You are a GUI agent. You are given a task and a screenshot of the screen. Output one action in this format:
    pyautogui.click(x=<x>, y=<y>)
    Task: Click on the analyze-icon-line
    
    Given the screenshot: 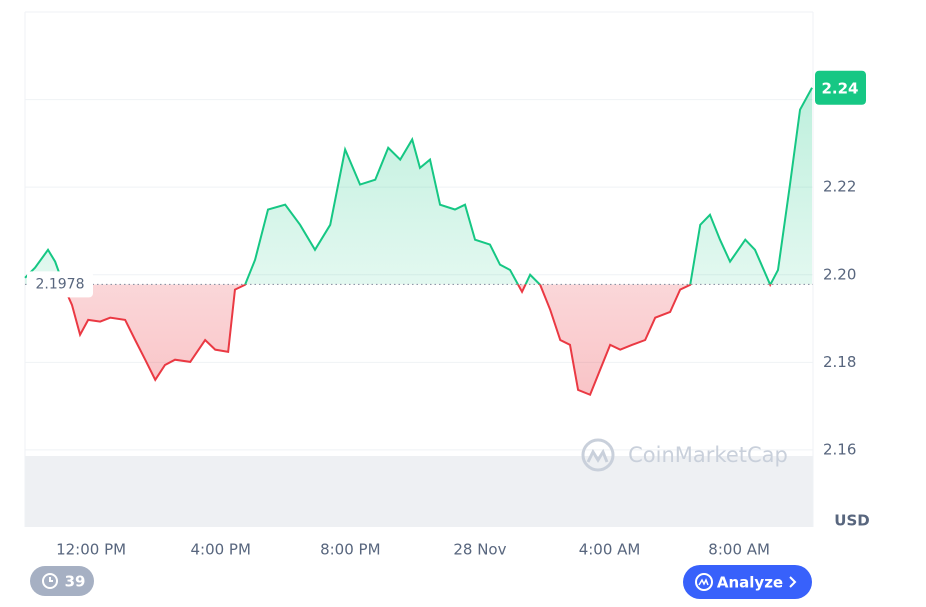 What is the action you would take?
    pyautogui.click(x=703, y=582)
    